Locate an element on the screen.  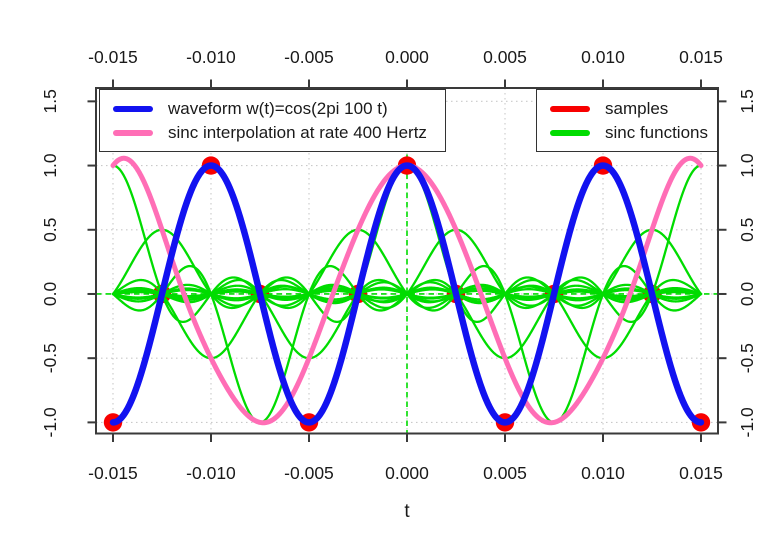
x-axis-tick-label-top: -0.015 is located at coordinates (113, 57).